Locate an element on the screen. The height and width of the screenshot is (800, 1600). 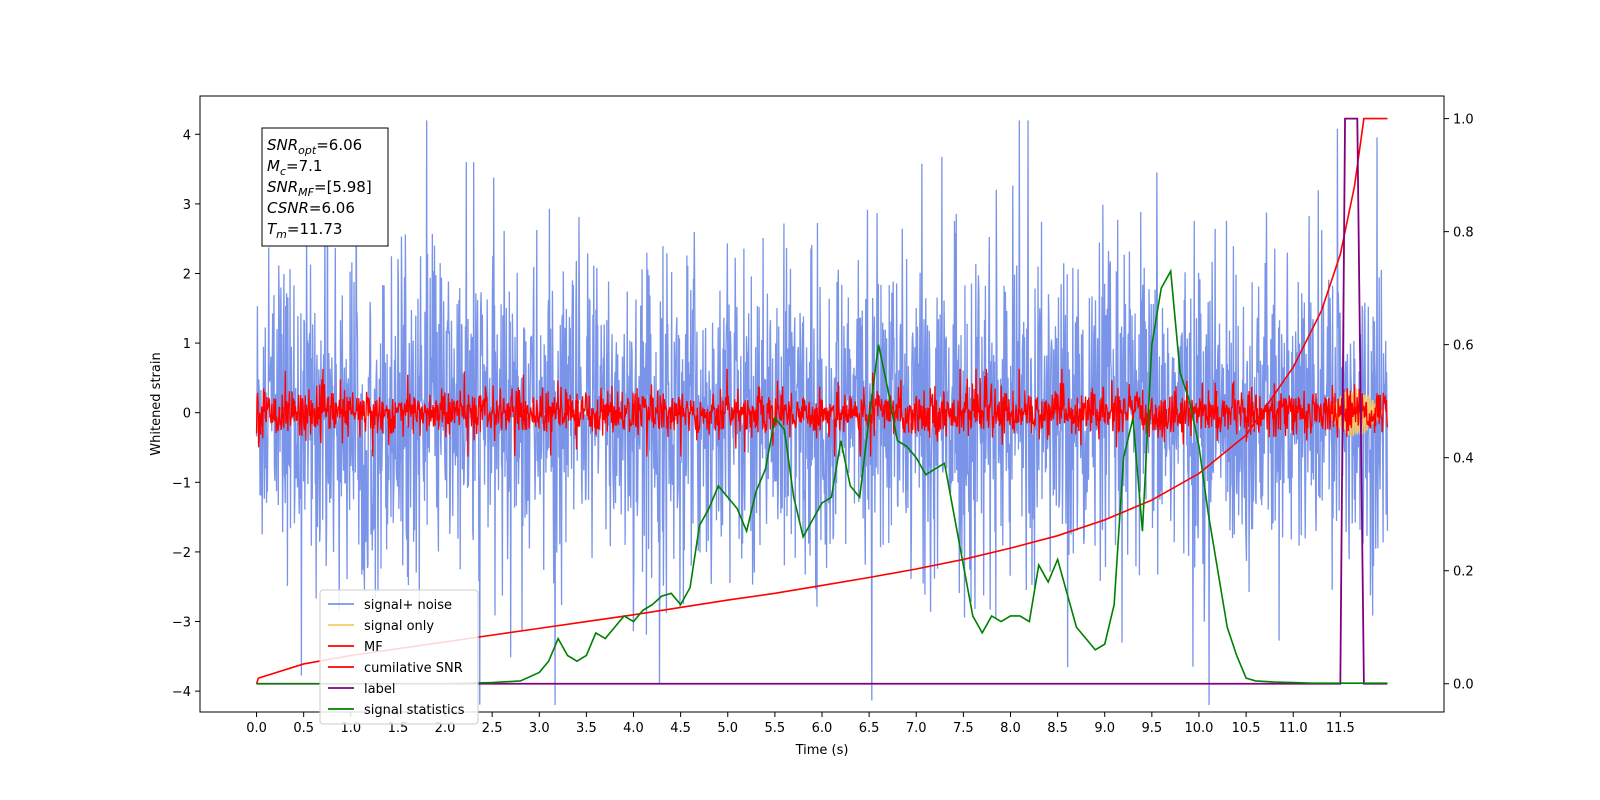
annotation-value: =[5.98] is located at coordinates (343, 187).